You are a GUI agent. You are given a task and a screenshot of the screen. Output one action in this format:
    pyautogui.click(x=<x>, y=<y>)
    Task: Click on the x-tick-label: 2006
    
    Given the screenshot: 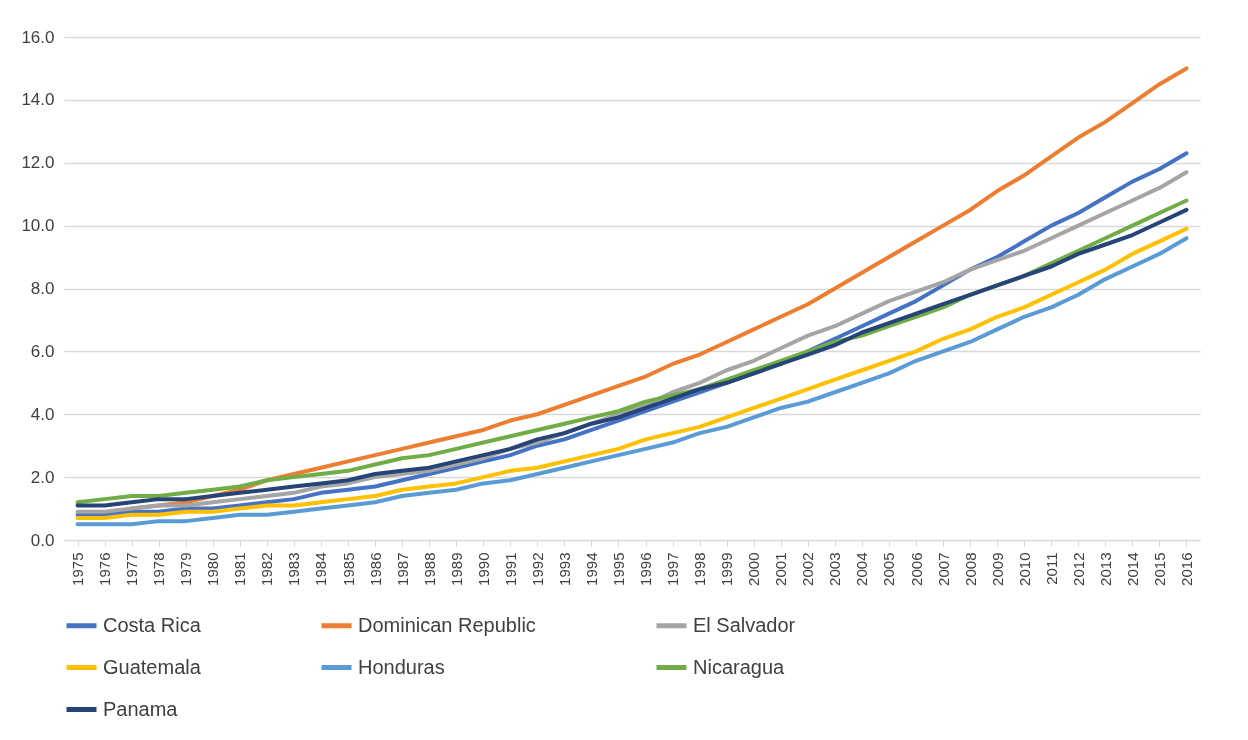 What is the action you would take?
    pyautogui.click(x=916, y=569)
    